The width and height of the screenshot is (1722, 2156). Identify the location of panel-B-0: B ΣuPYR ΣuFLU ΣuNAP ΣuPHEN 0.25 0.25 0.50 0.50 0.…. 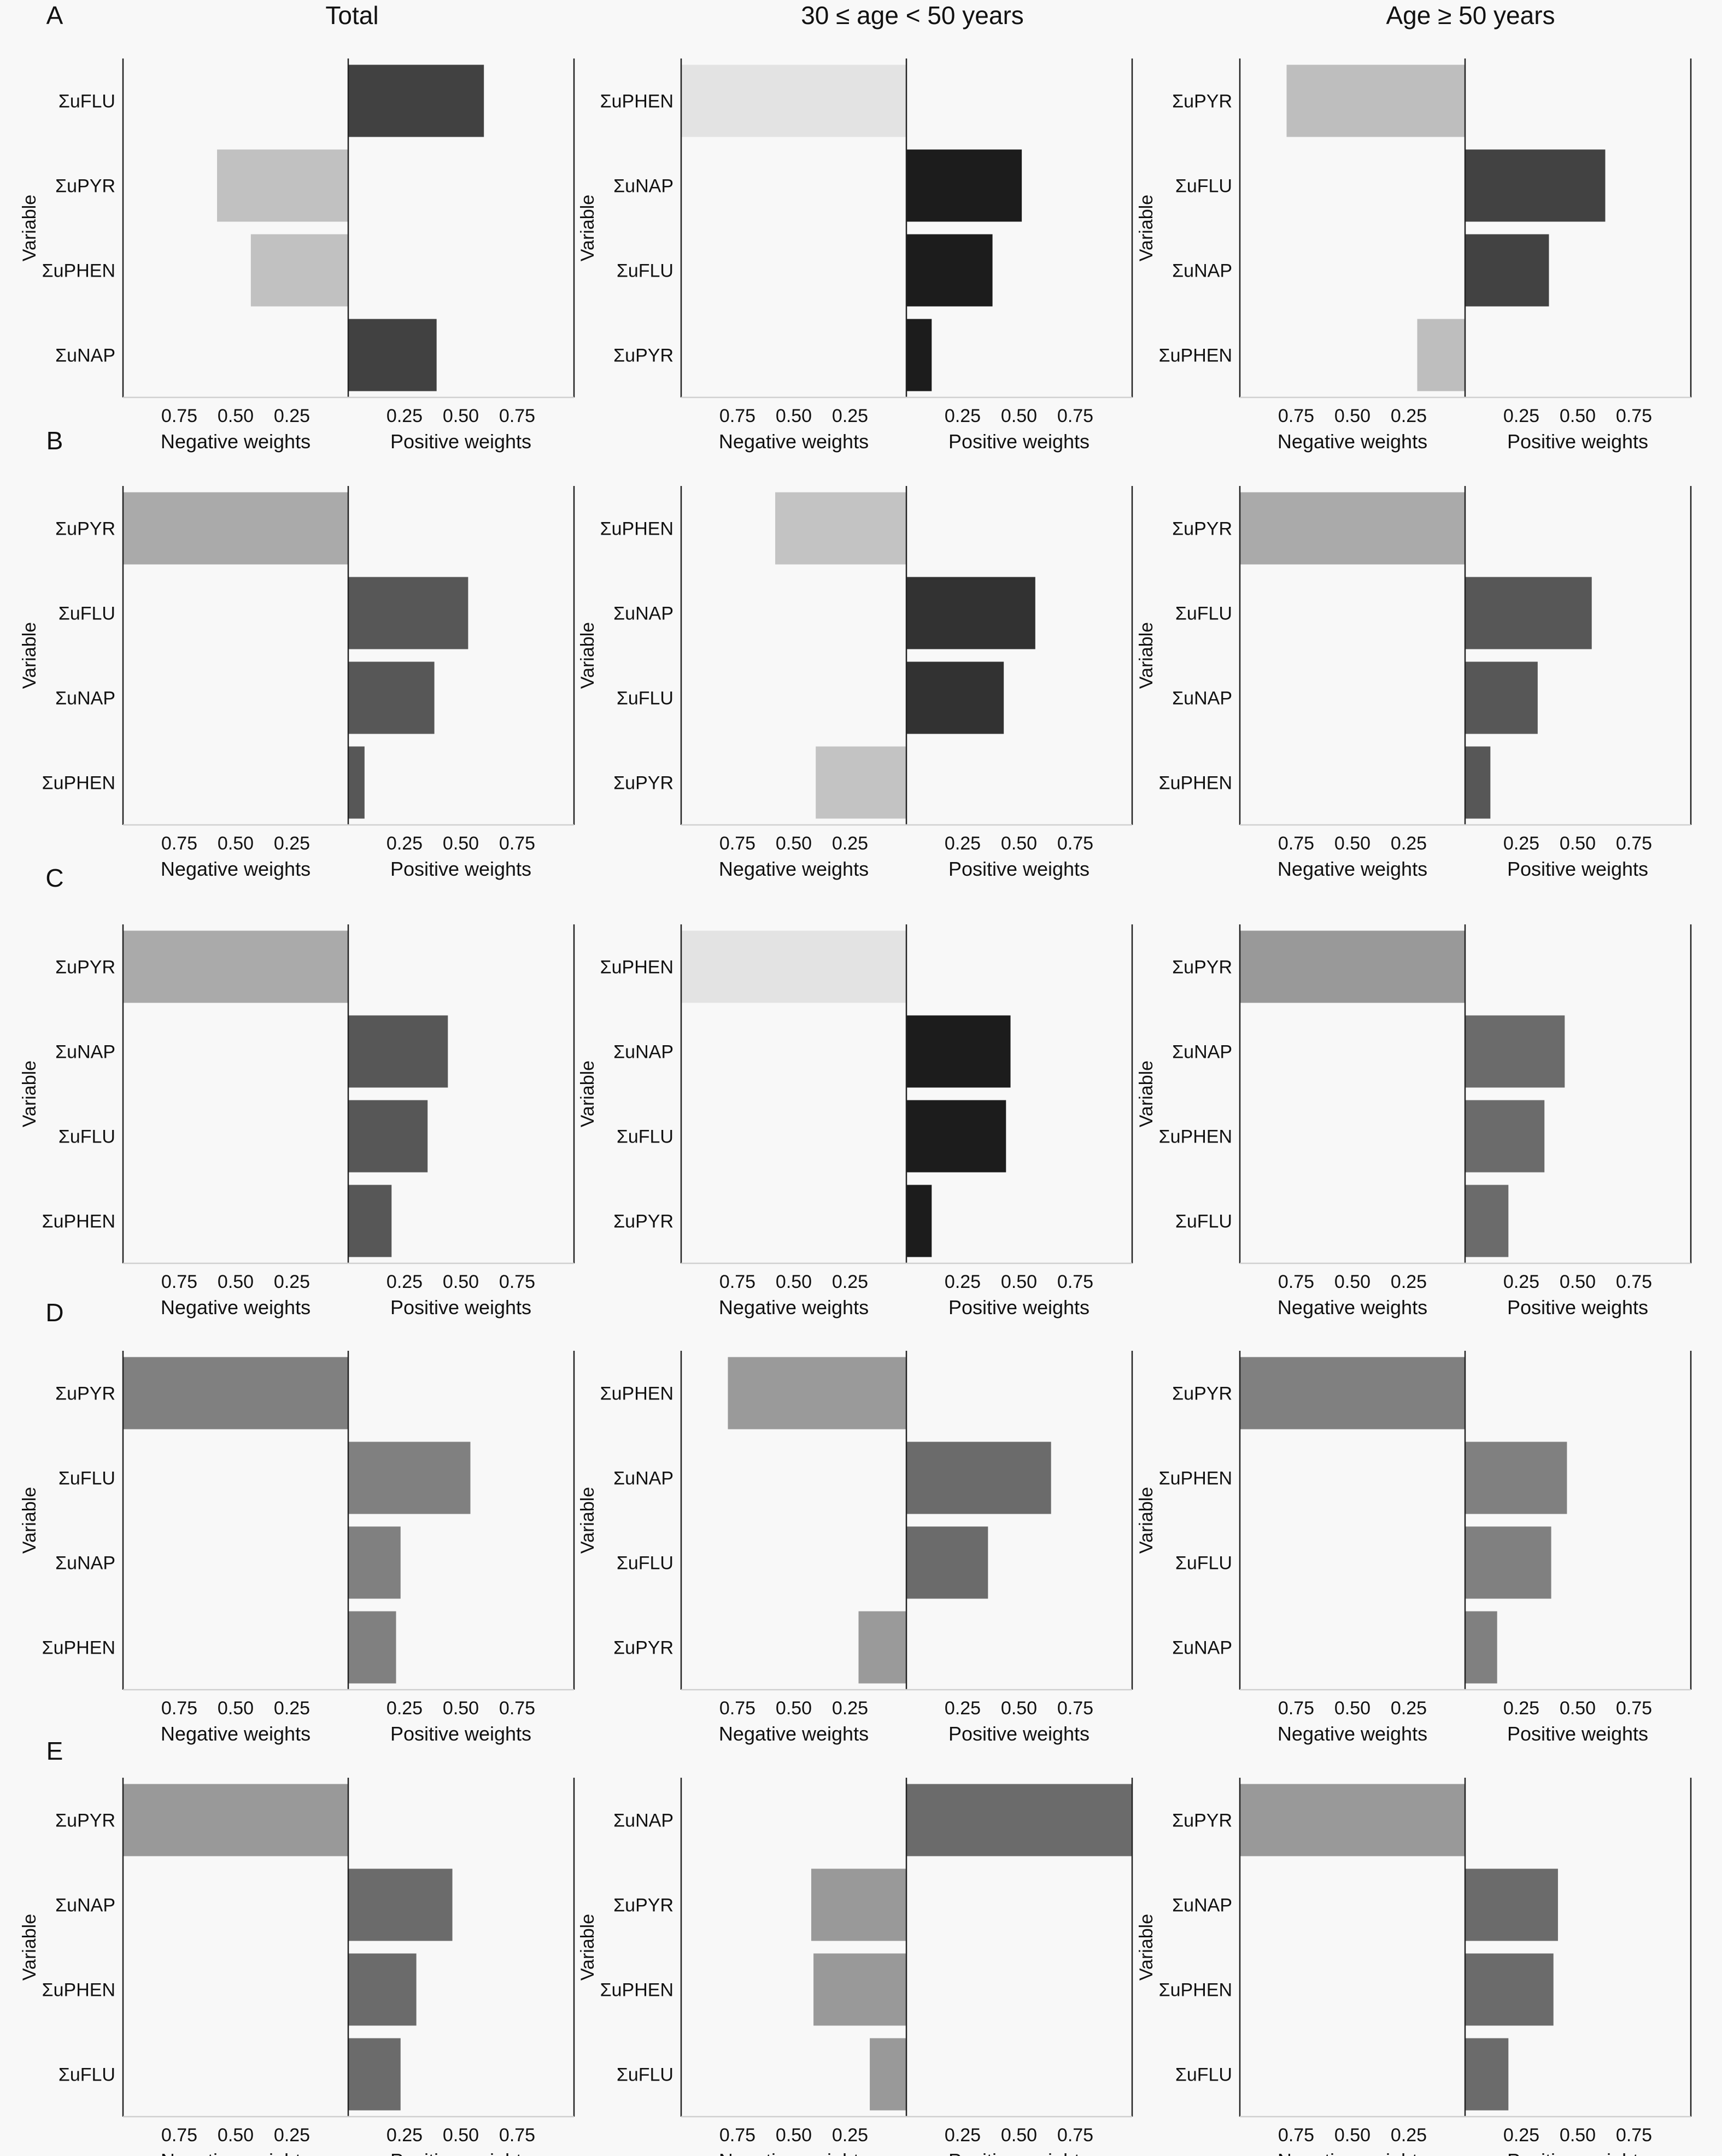
(297, 653).